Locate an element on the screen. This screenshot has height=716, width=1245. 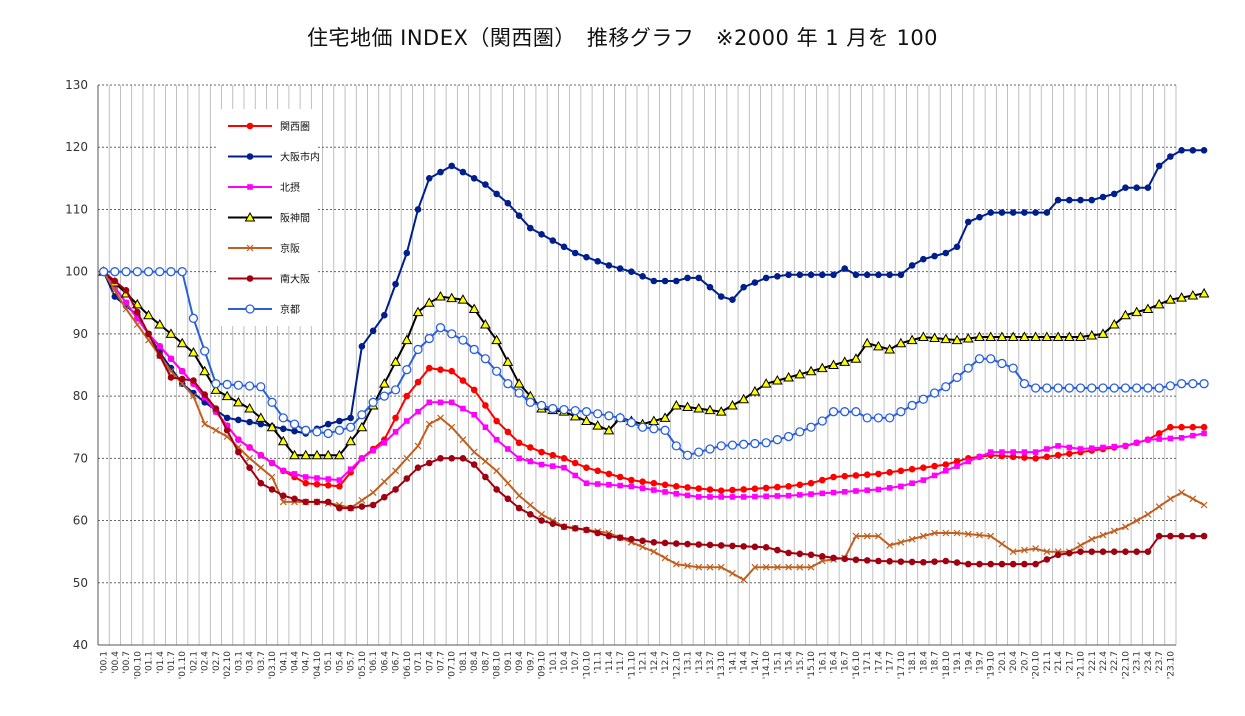
x-tick-label: '14.7 is located at coordinates (756, 662).